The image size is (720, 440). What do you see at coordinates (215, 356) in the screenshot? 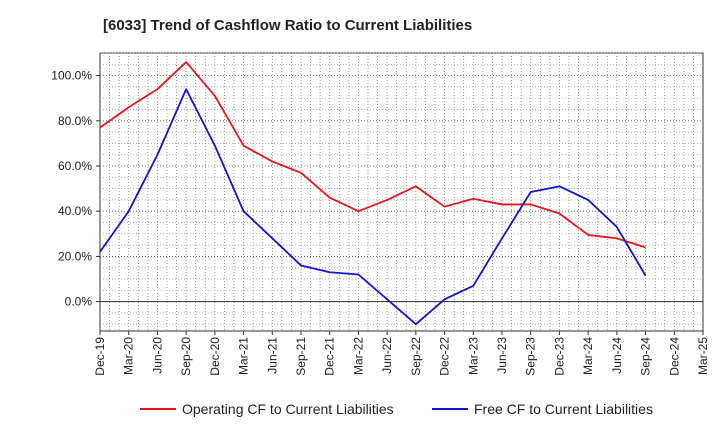
I see `x-tick-label: Dec-20` at bounding box center [215, 356].